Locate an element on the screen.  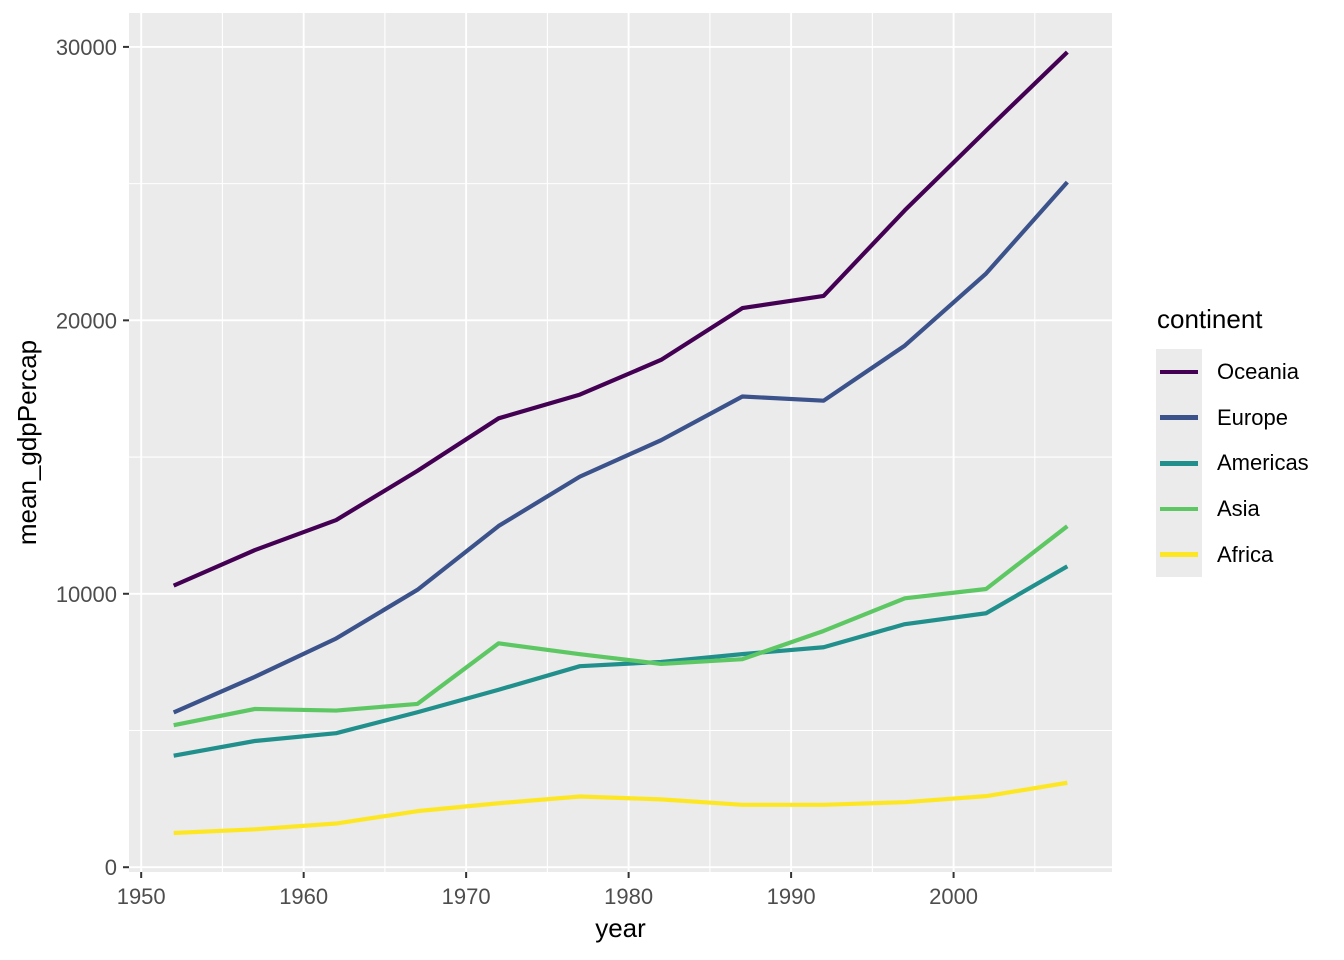
legend-entry-americas: Americas is located at coordinates (1249, 463).